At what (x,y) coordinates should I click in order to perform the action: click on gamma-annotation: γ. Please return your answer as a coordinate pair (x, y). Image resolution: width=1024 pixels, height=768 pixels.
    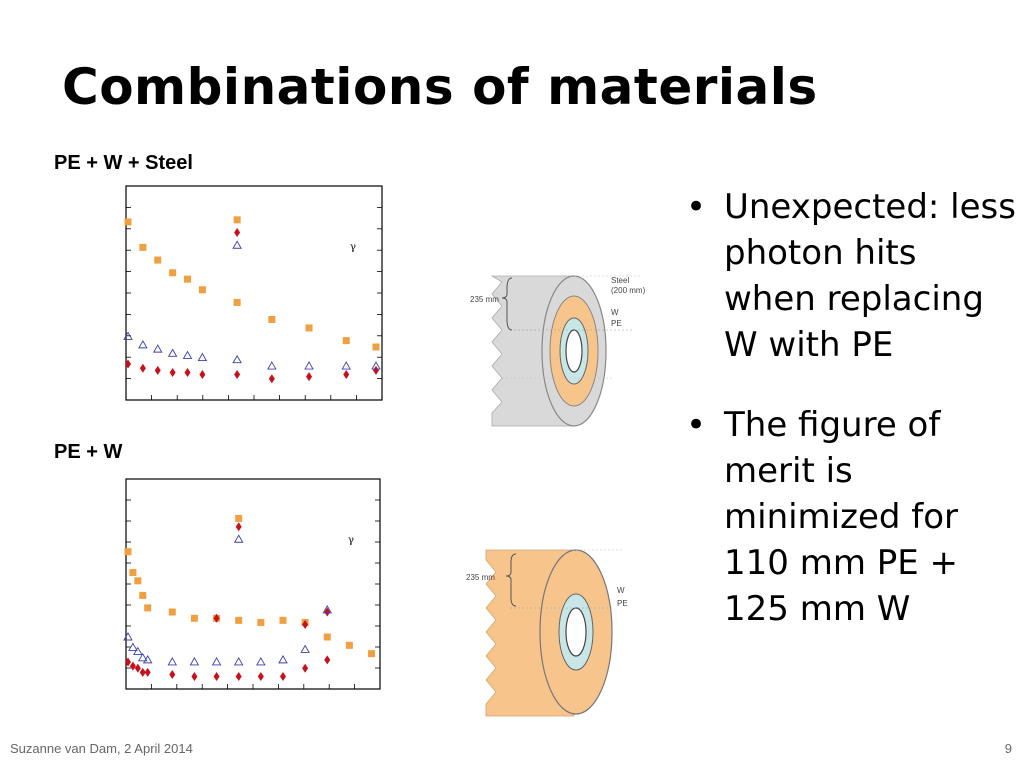
    Looking at the image, I should click on (351, 540).